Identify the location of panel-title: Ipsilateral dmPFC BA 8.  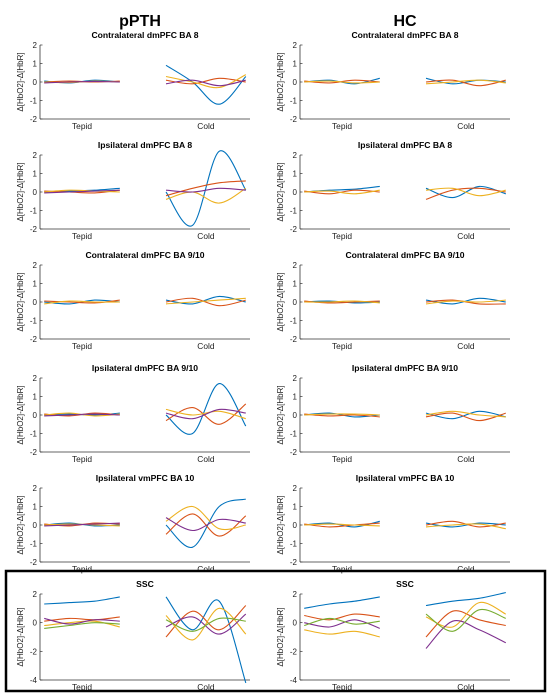
(405, 145).